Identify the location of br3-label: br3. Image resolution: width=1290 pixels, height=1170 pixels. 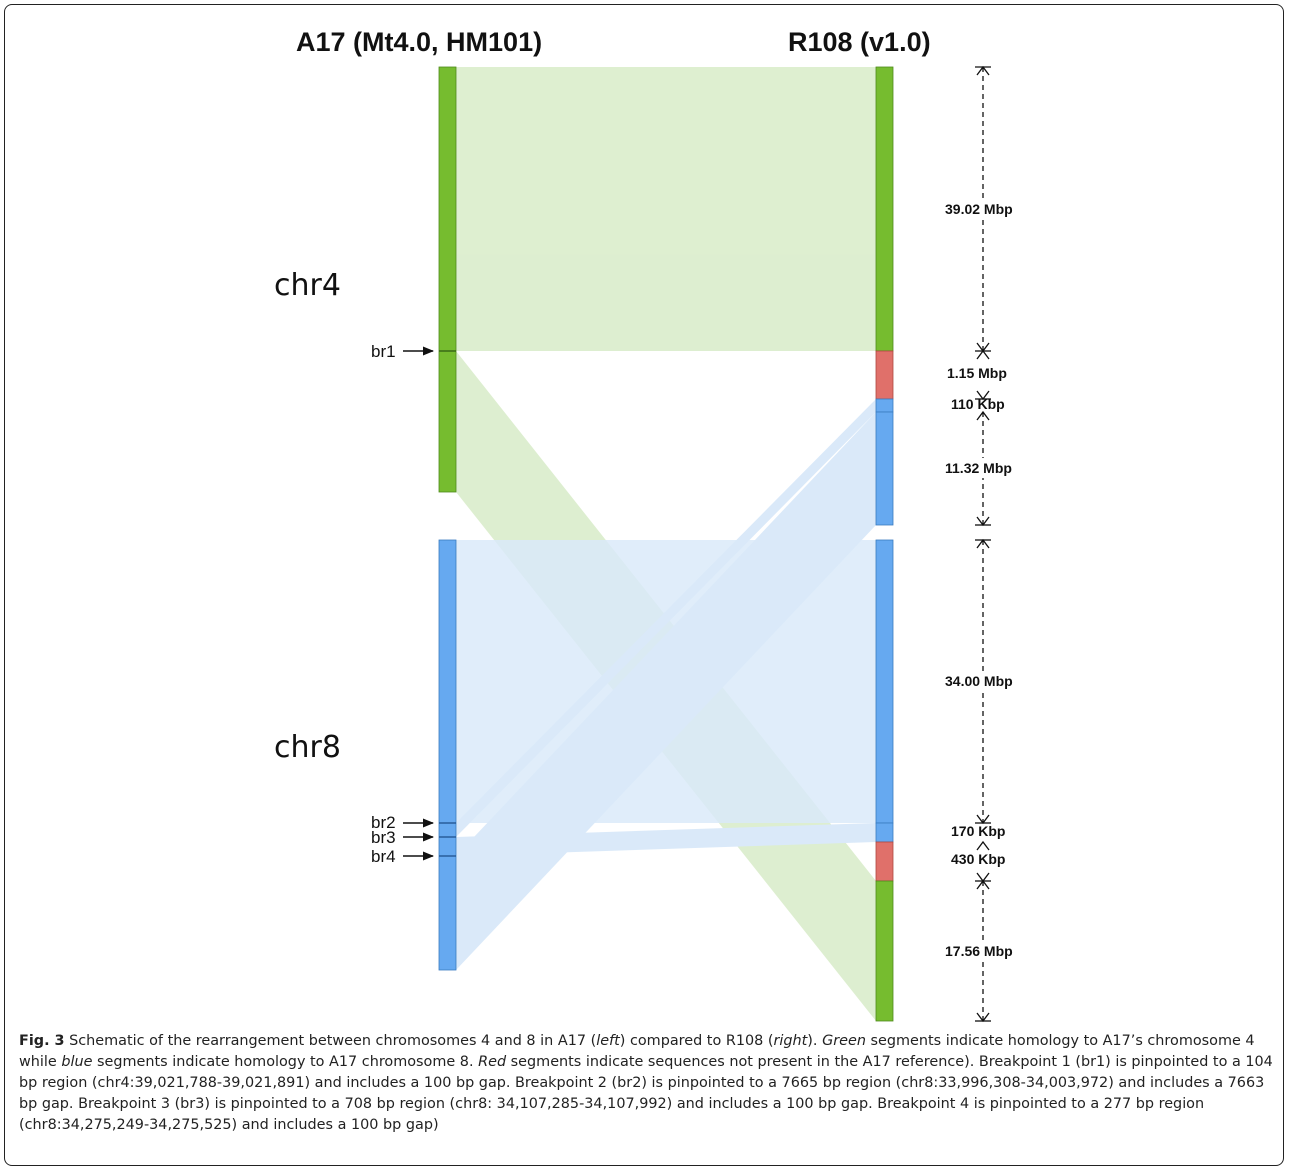
(383, 837).